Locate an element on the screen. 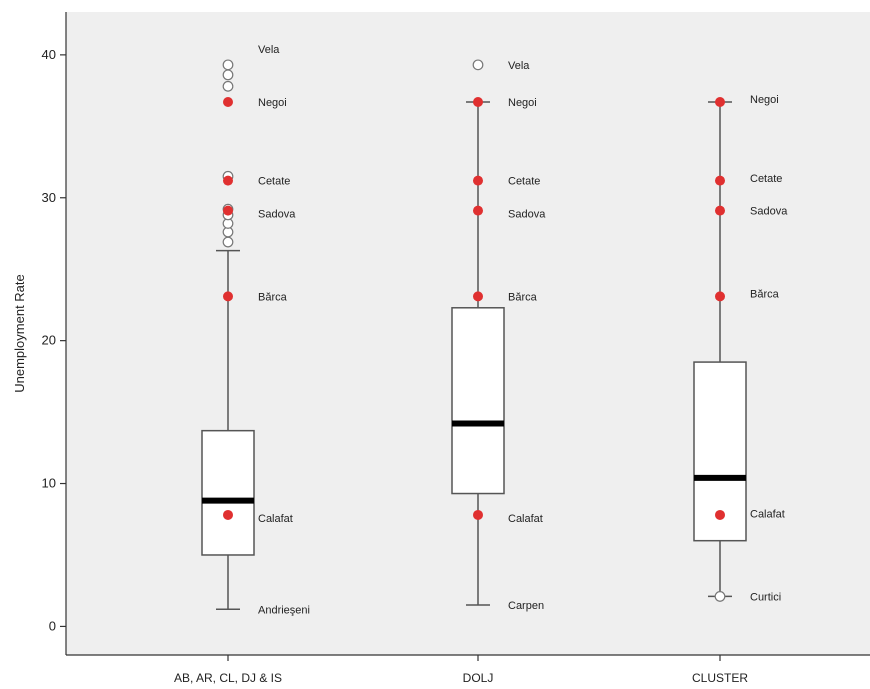 Image resolution: width=870 pixels, height=689 pixels. y-tick-label: 0 is located at coordinates (52, 625).